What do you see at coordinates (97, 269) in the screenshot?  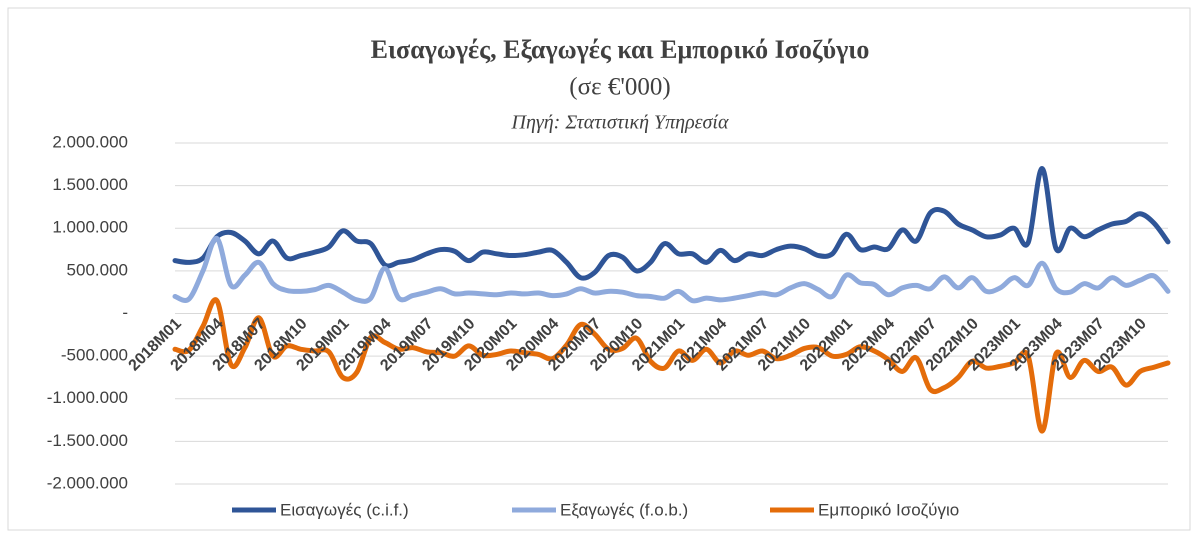 I see `y-tick-label: 500.000` at bounding box center [97, 269].